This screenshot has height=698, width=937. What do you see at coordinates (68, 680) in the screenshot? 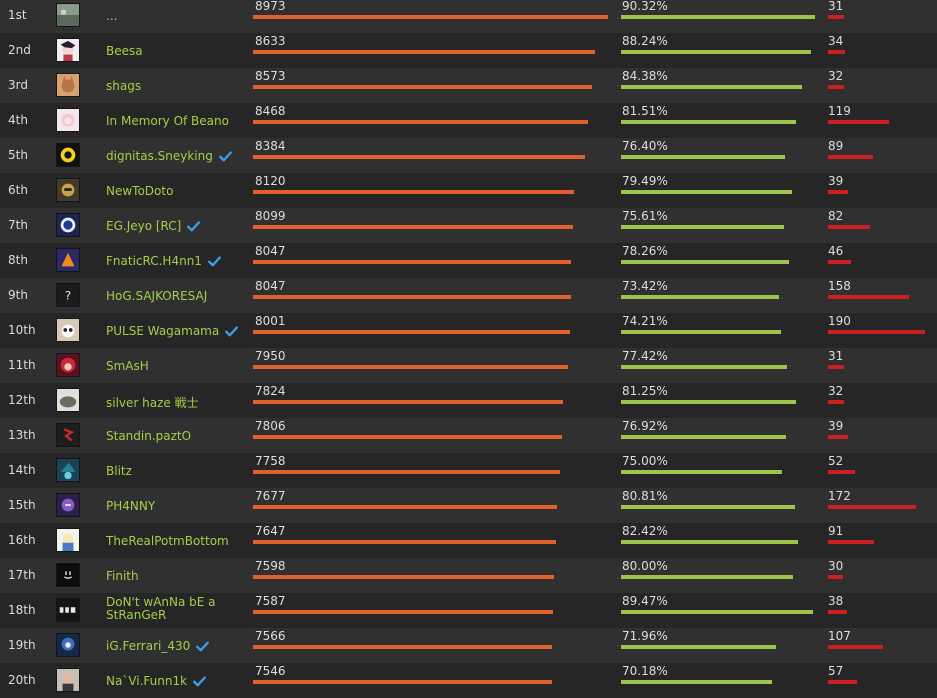
I see `photo-avatar-icon` at bounding box center [68, 680].